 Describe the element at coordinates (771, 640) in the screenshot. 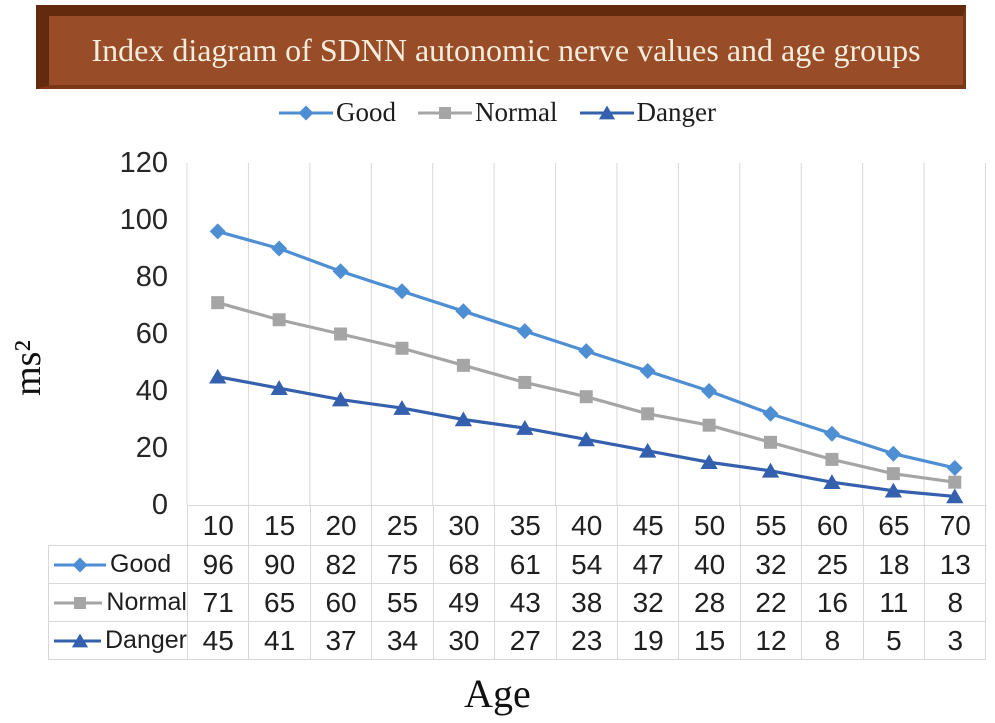

I see `value-cell: 12` at that location.